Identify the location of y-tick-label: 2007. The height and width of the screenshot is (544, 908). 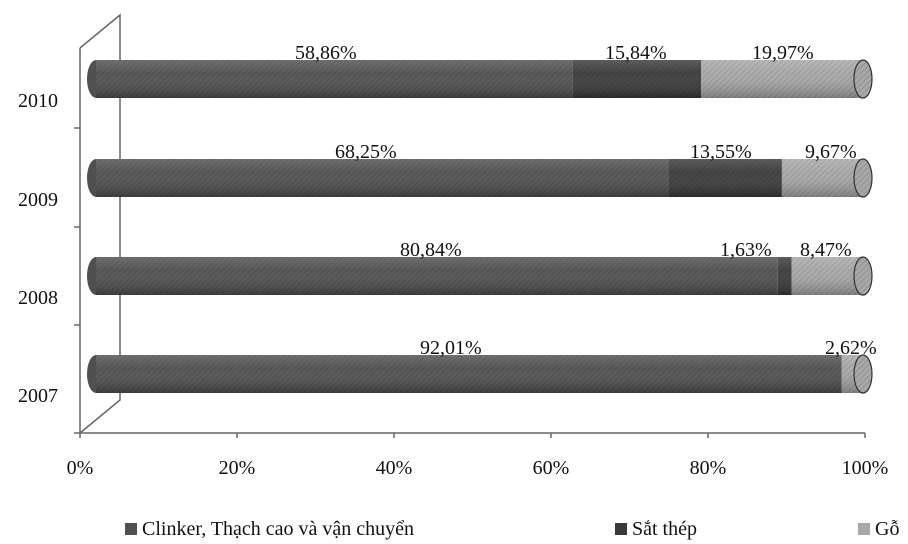
(38, 396).